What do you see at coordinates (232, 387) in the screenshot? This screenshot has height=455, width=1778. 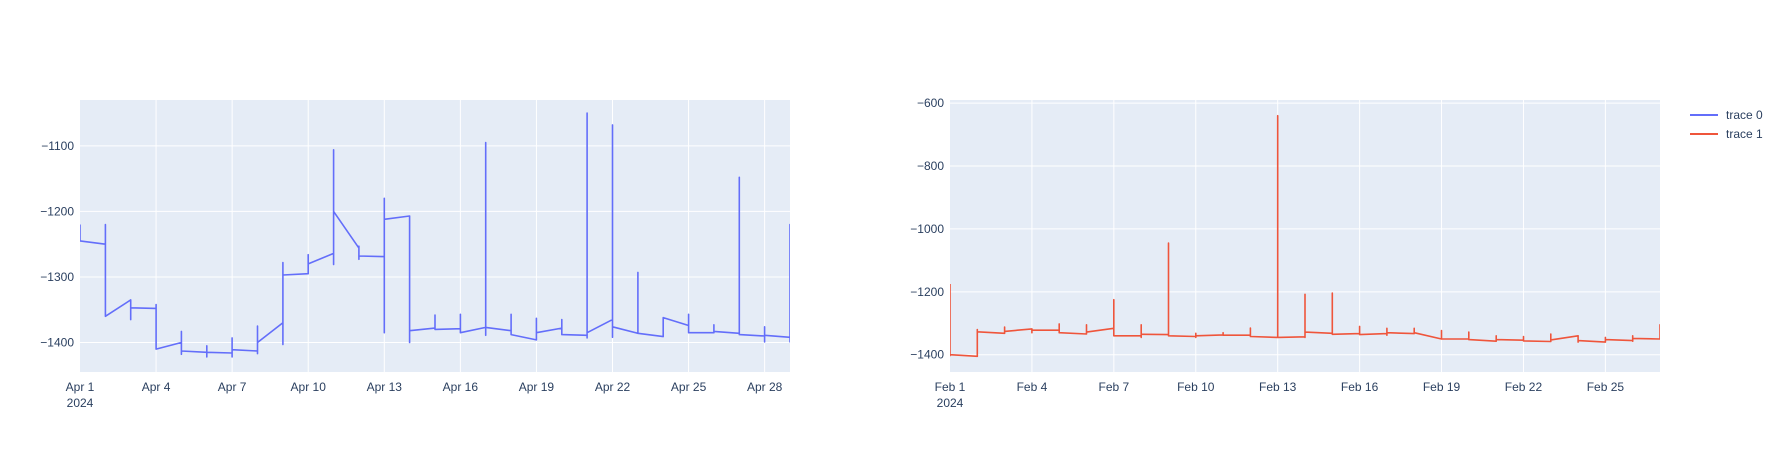 I see `x-tick-label: Apr 7` at bounding box center [232, 387].